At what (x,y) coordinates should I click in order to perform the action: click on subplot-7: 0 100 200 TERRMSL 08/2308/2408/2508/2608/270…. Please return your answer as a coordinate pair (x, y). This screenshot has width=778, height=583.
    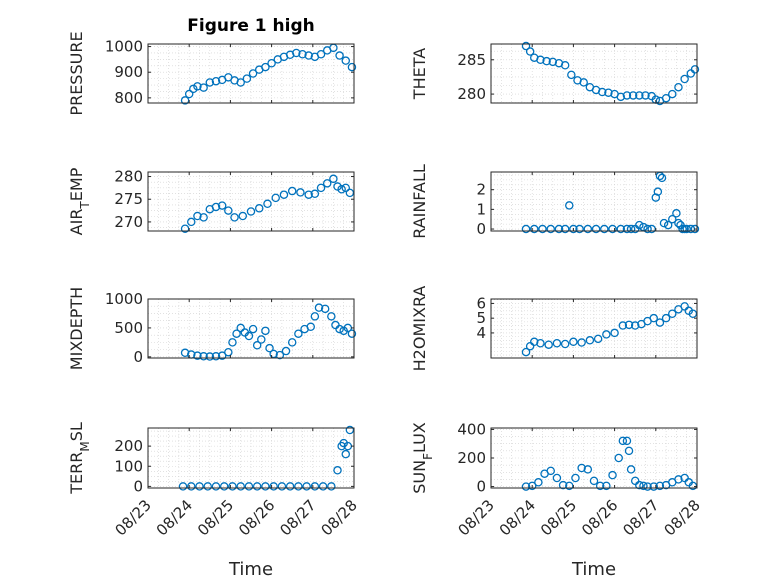
    Looking at the image, I should click on (214, 480).